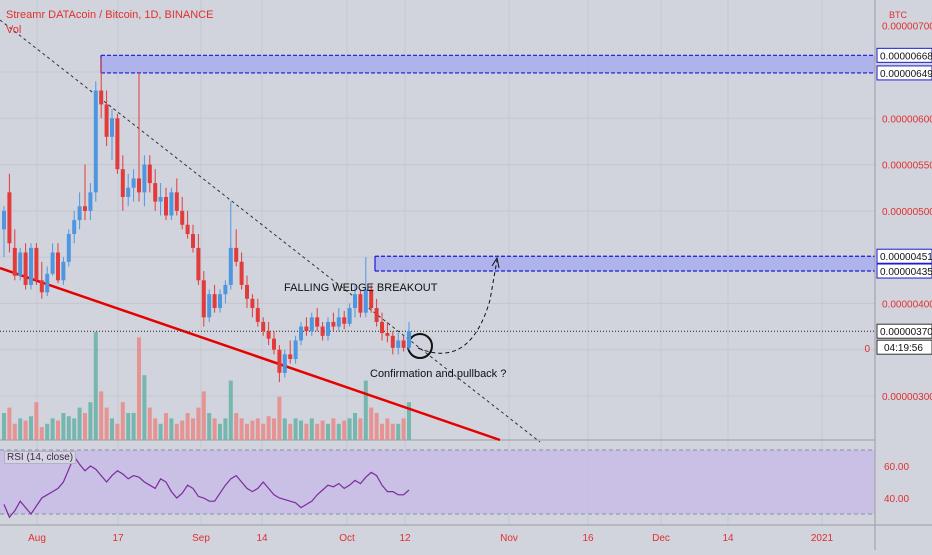 The height and width of the screenshot is (555, 932). Describe the element at coordinates (206, 386) in the screenshot. I see `volume-bars` at that location.